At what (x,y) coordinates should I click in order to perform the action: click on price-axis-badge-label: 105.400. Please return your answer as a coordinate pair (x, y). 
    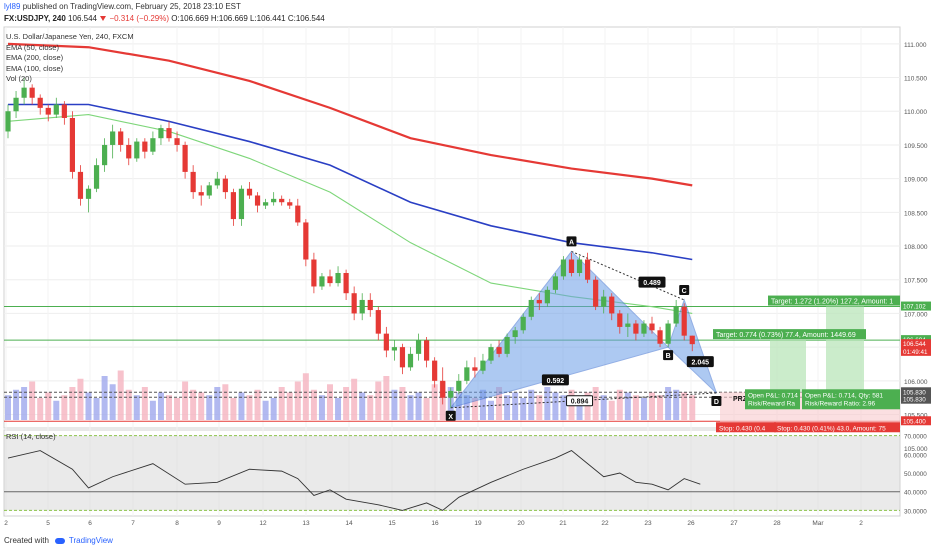
    Looking at the image, I should click on (914, 421).